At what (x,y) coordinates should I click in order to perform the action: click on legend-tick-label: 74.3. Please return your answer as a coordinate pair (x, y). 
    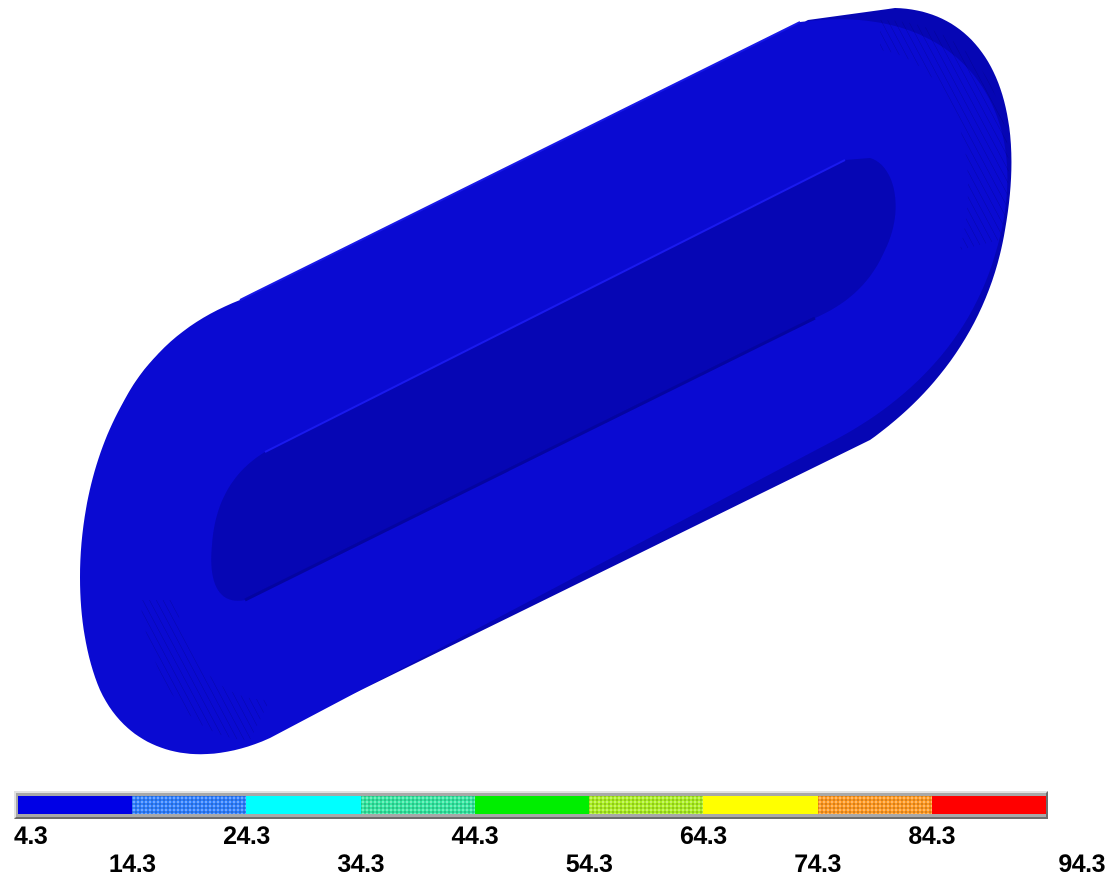
    Looking at the image, I should click on (817, 864).